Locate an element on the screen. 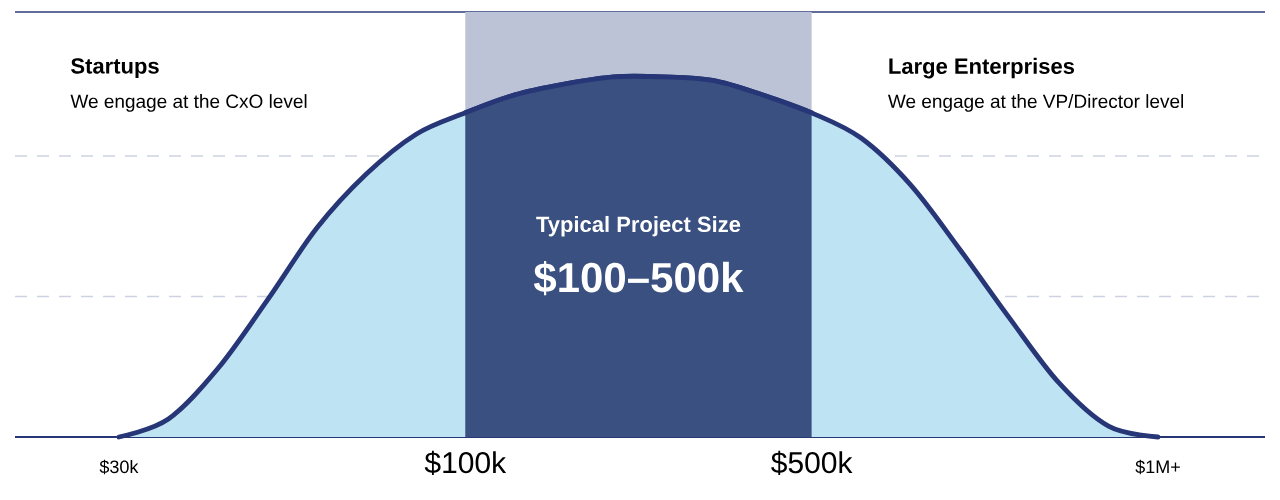  x-tick-label: $500k is located at coordinates (812, 463).